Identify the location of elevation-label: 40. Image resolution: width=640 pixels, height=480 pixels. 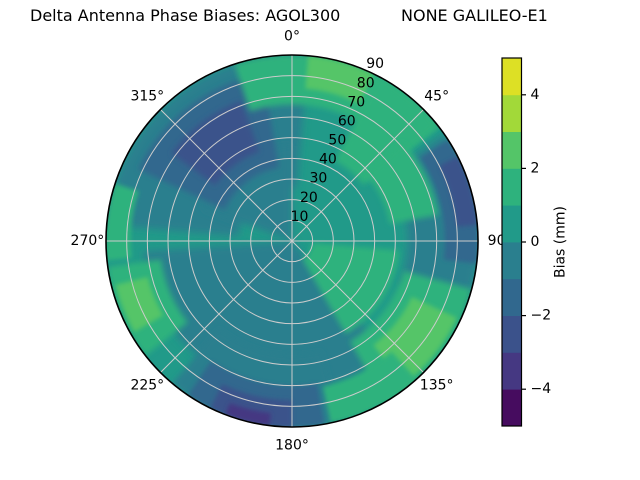
(328, 160).